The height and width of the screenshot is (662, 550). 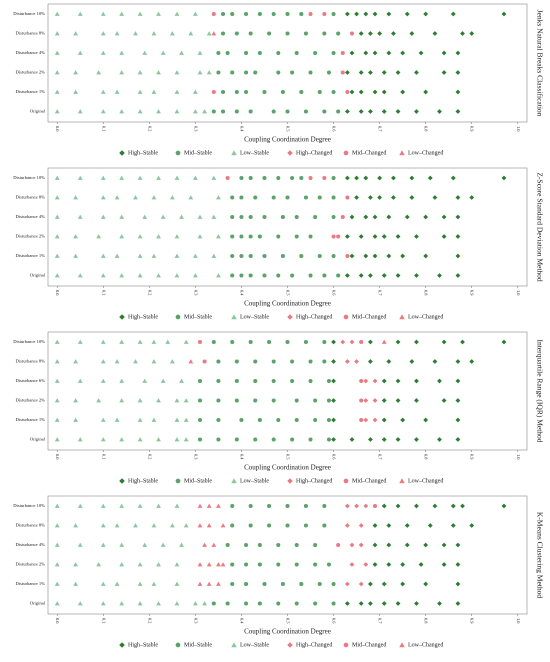 What do you see at coordinates (539, 390) in the screenshot?
I see `panel-title: Interquartile Range (IQR) Method` at bounding box center [539, 390].